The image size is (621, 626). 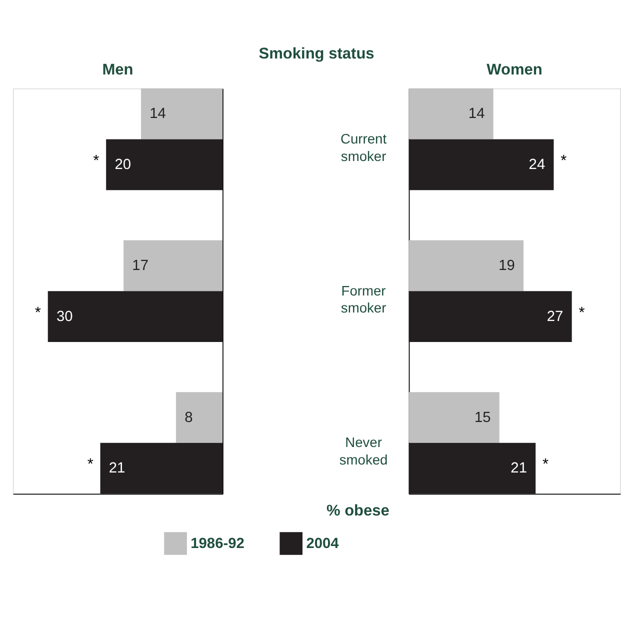 What do you see at coordinates (514, 70) in the screenshot?
I see `chart-title: Women` at bounding box center [514, 70].